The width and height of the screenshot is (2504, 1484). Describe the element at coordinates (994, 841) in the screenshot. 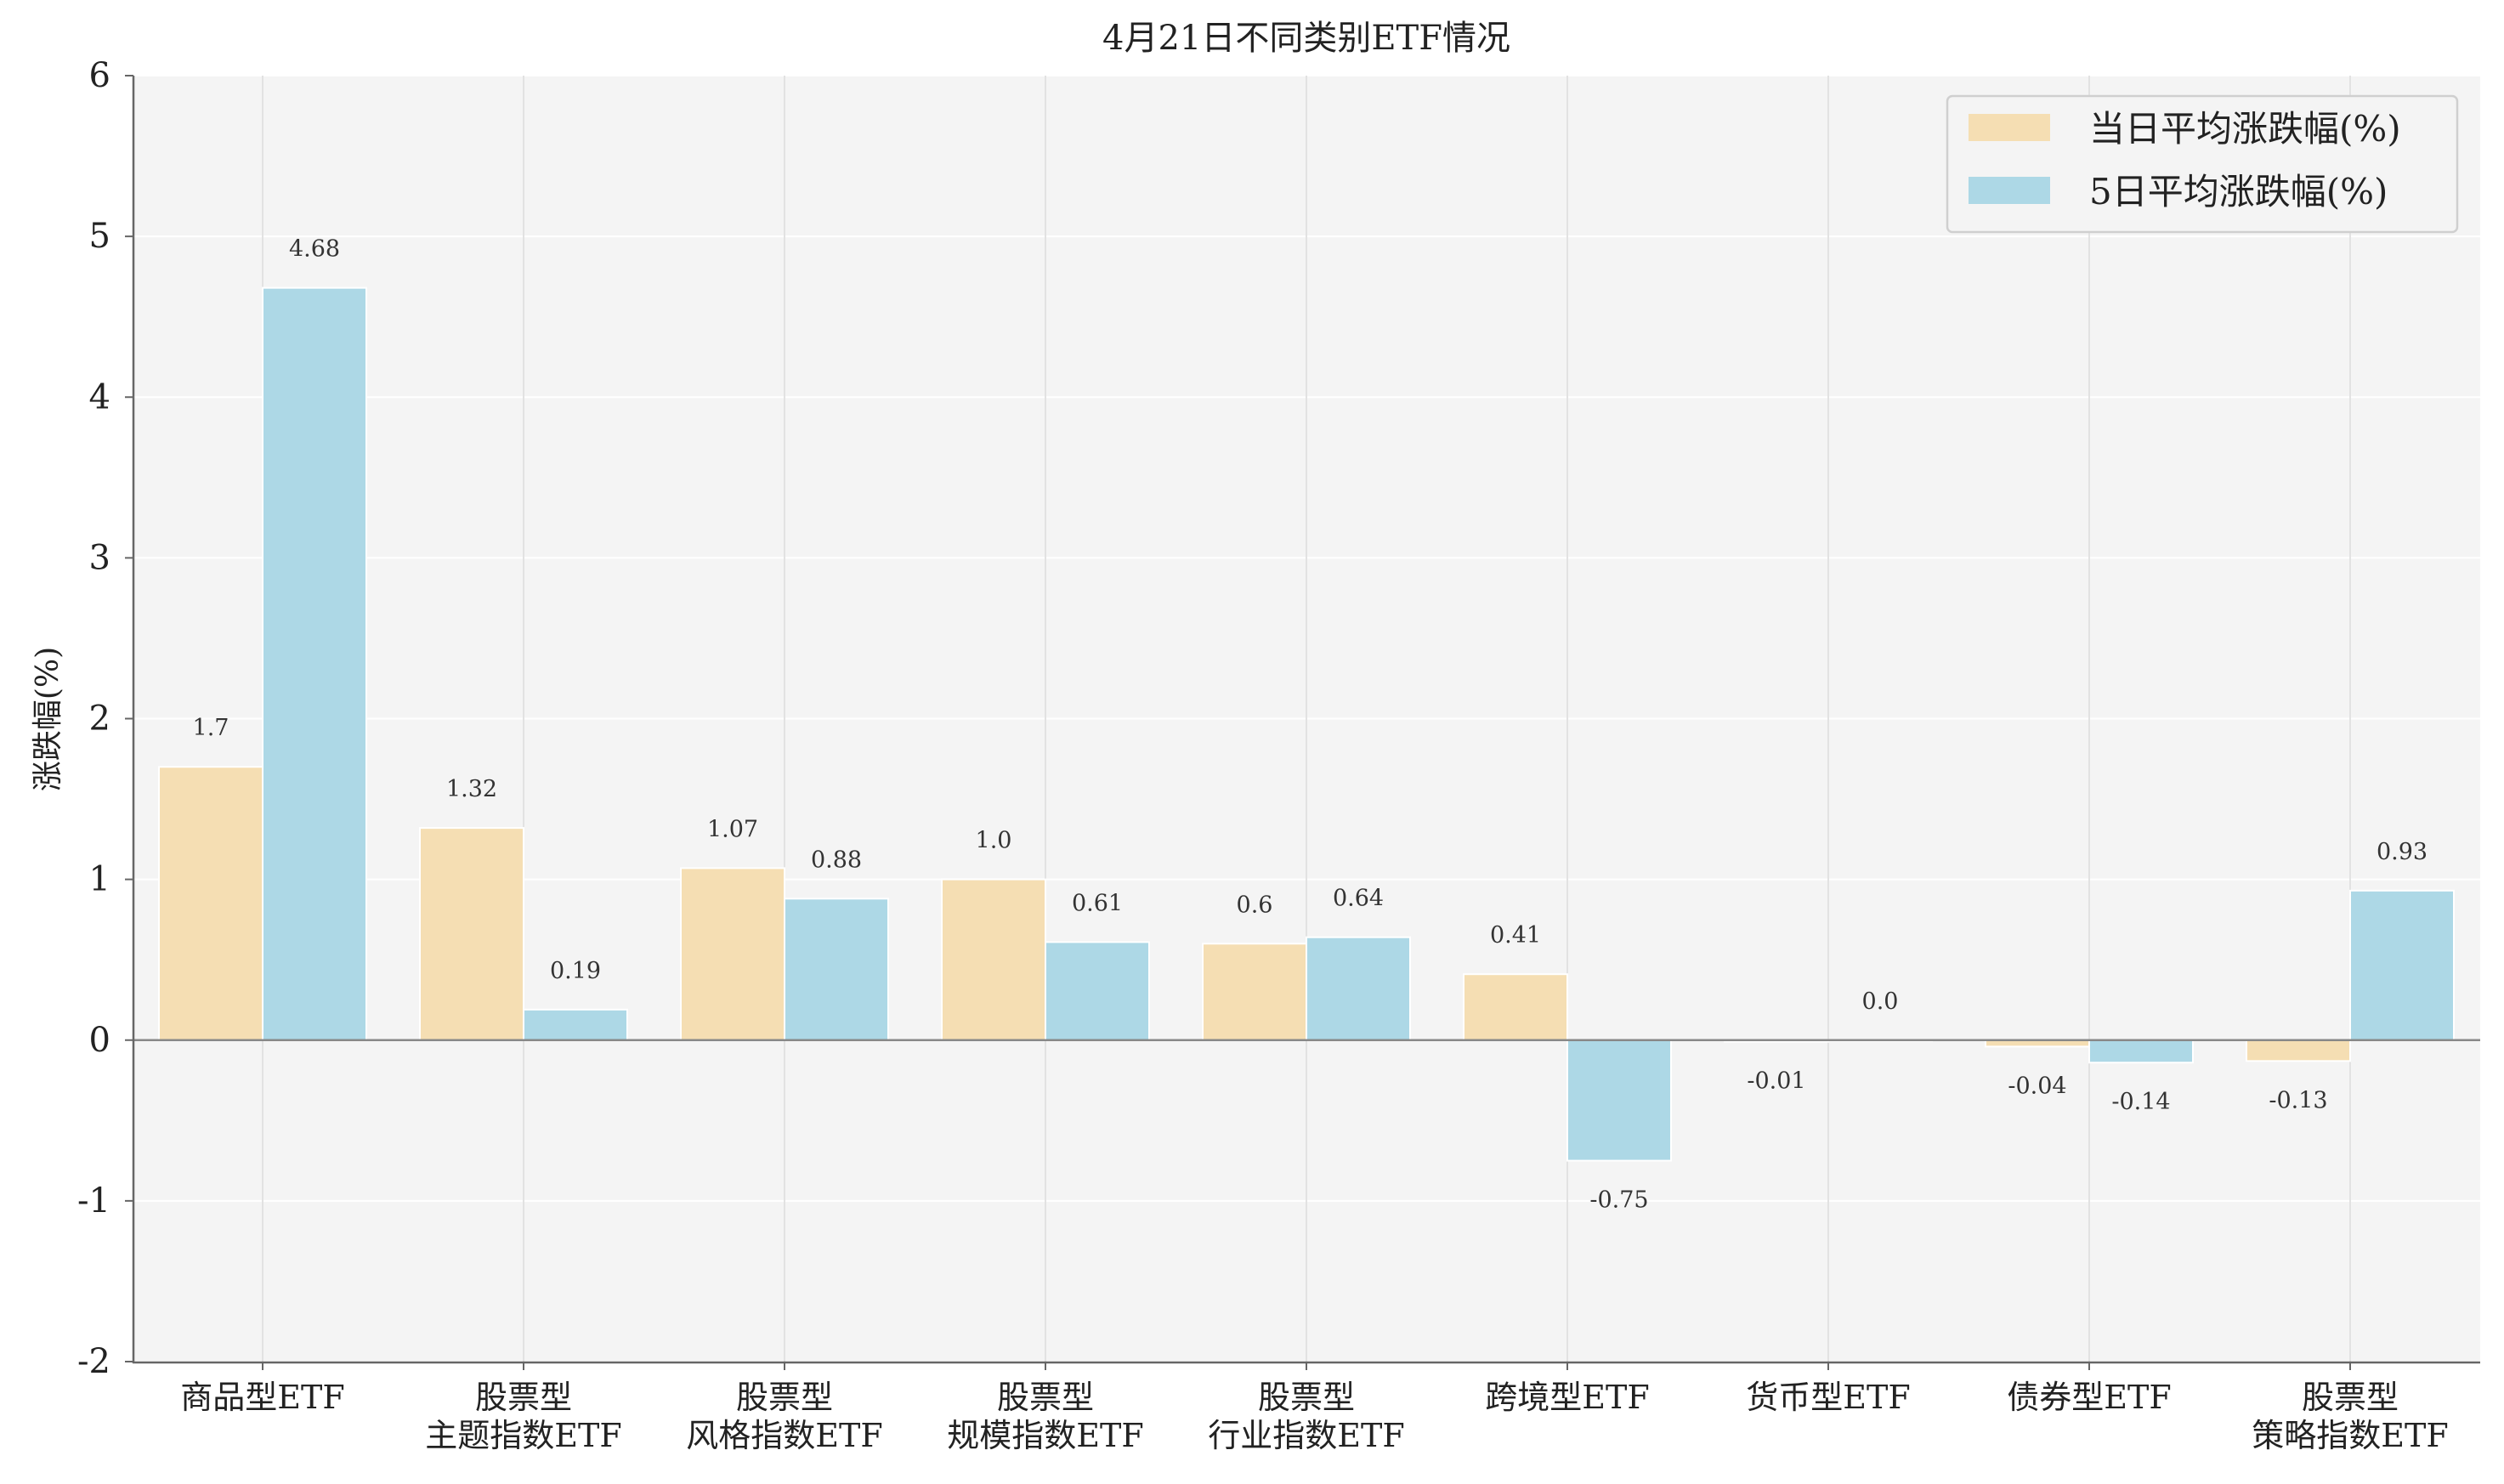

I see `data-label: 1.0` at that location.